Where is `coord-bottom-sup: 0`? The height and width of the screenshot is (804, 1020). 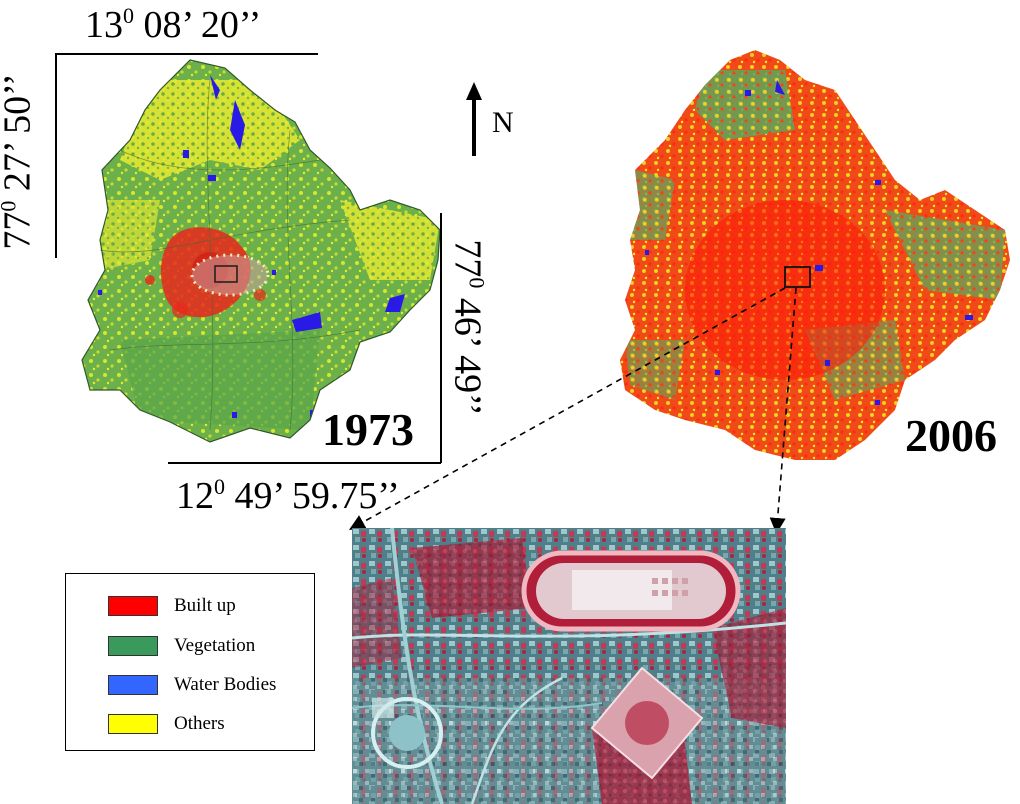 coord-bottom-sup: 0 is located at coordinates (219, 486).